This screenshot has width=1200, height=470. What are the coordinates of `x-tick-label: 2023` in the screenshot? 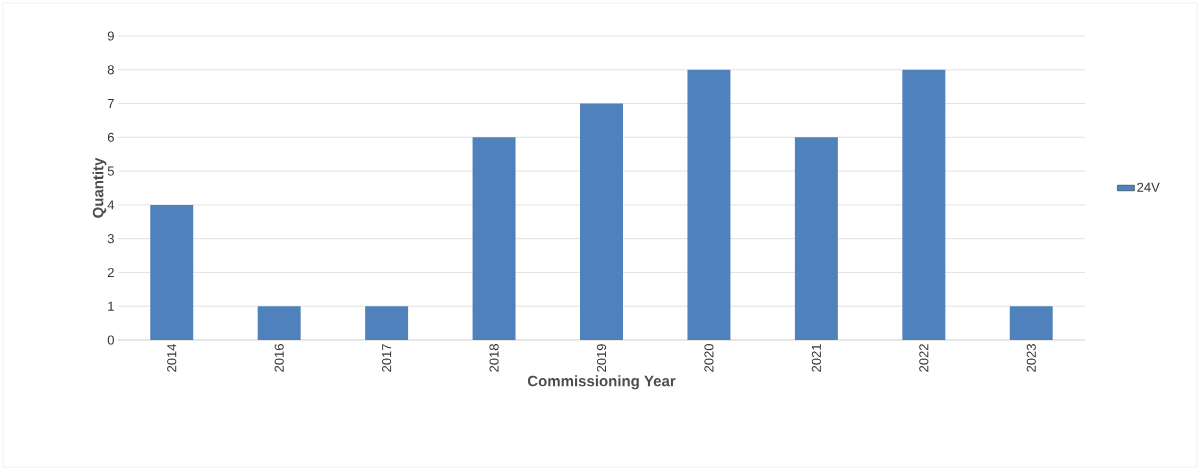 It's located at (1031, 358).